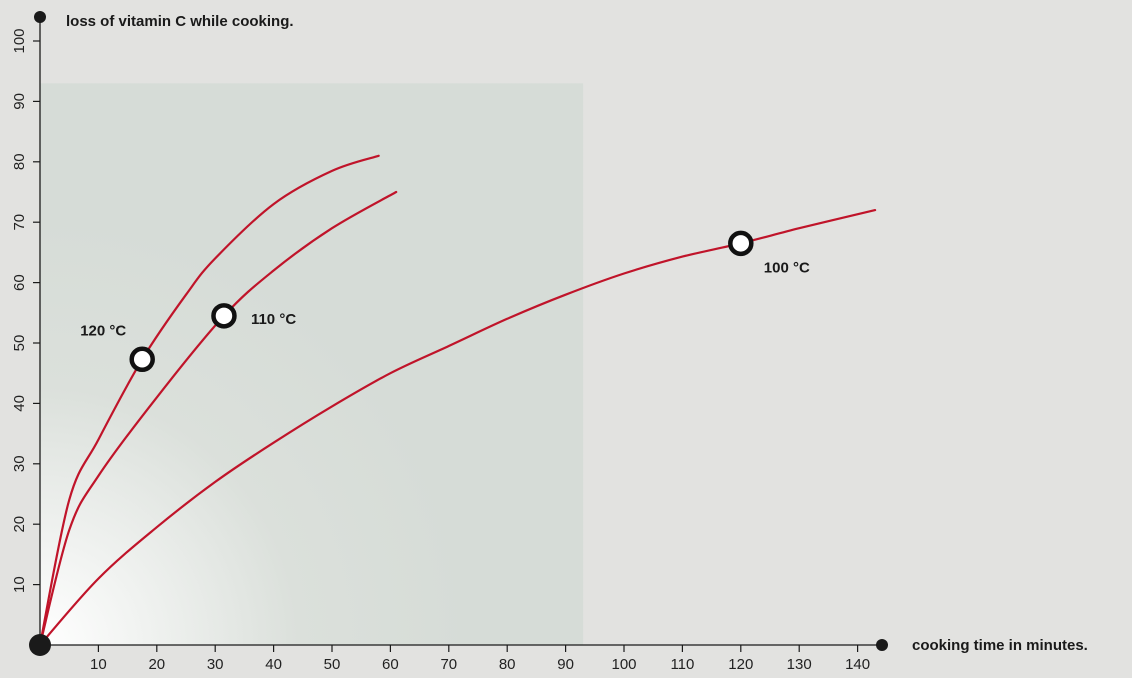  Describe the element at coordinates (215, 664) in the screenshot. I see `x-tick-label-30: 30` at that location.